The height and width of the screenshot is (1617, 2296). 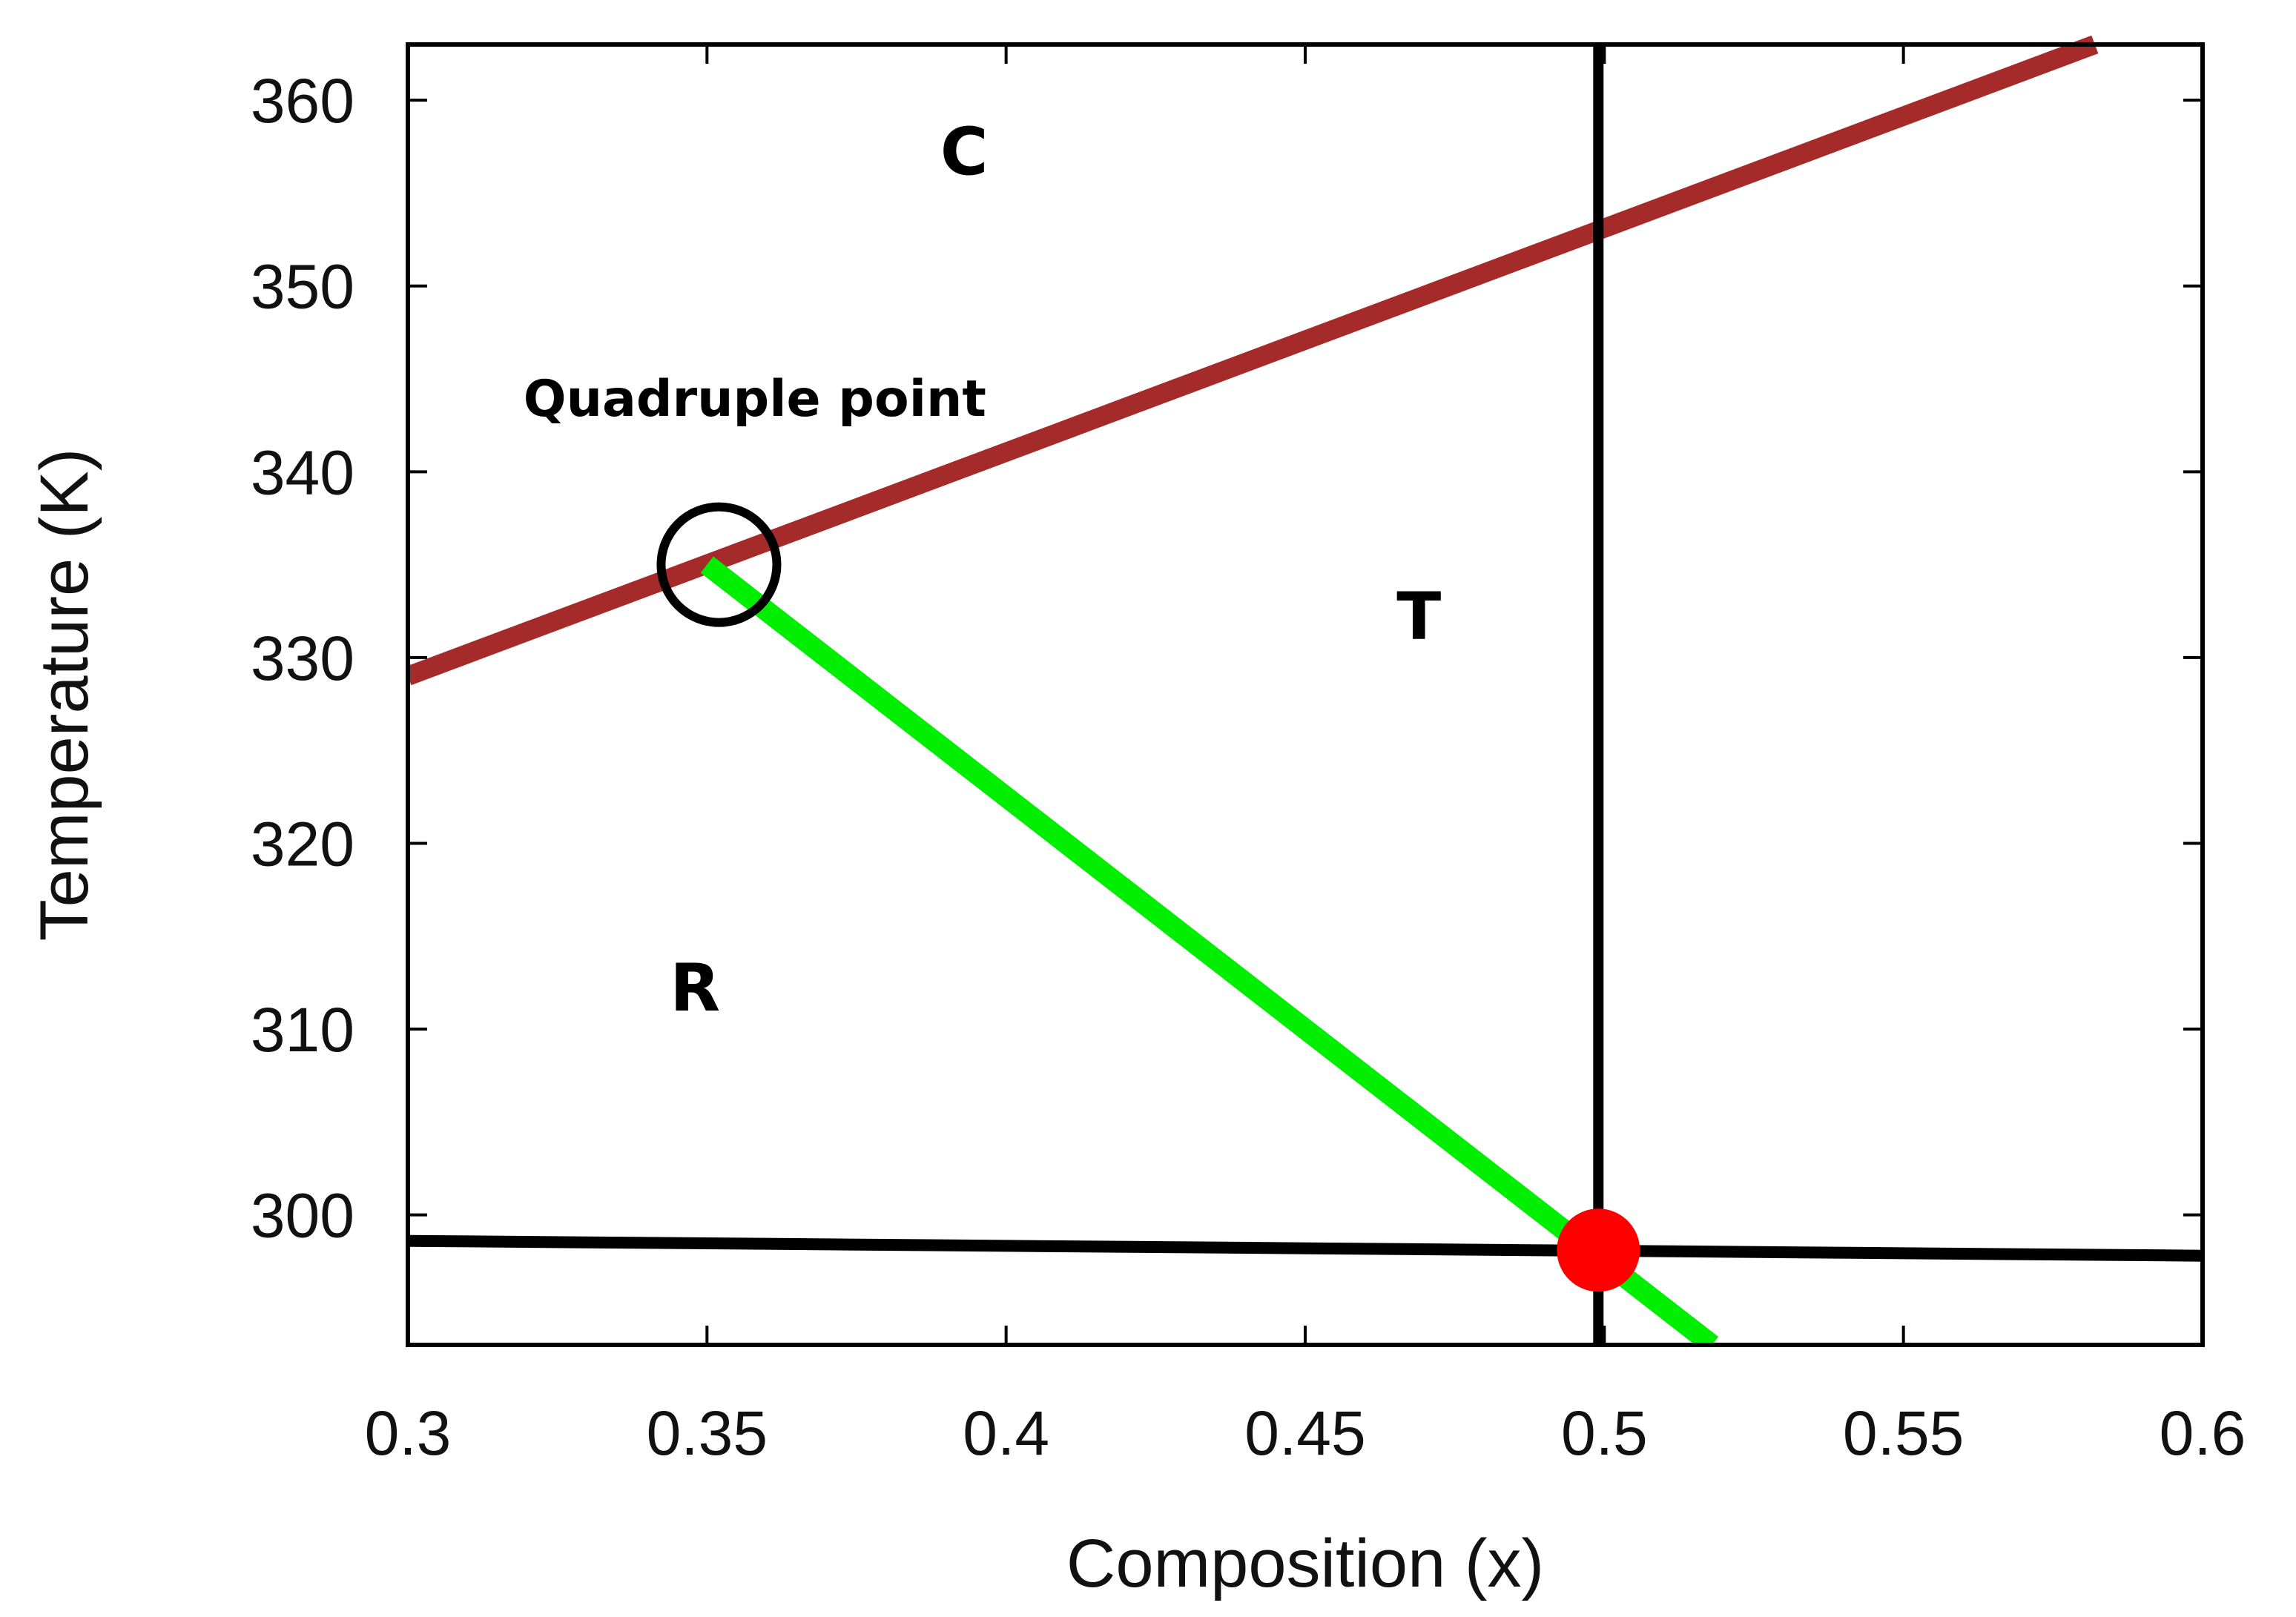 What do you see at coordinates (408, 1433) in the screenshot?
I see `x-tick-label: 0.3` at bounding box center [408, 1433].